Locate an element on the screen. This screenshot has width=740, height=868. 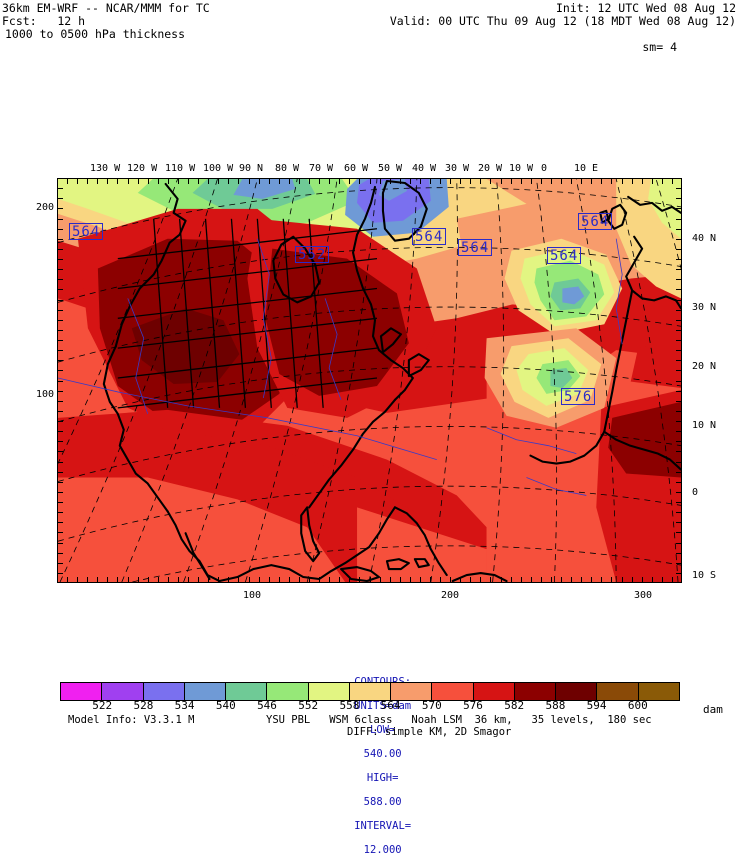
init-time: Init: 12 UTC Wed 08 Aug 12 is located at coordinates (645, 8).